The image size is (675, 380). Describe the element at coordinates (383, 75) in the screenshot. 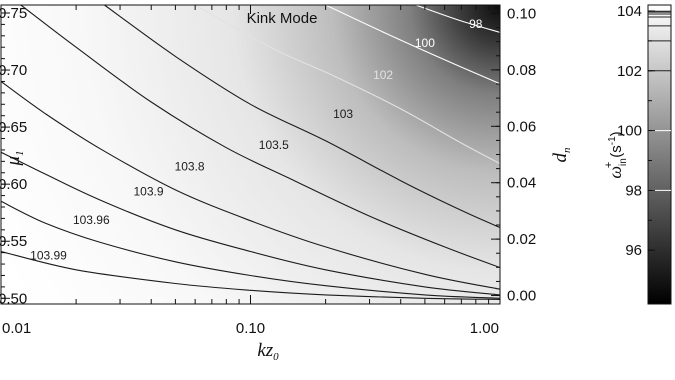

I see `contour-label-102: 102` at that location.